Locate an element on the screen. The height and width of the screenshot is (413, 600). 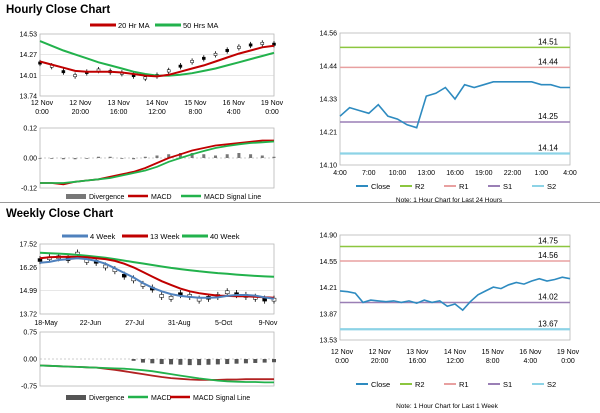
weekly-right-xtick-bottom: 0:00 is located at coordinates (342, 361).